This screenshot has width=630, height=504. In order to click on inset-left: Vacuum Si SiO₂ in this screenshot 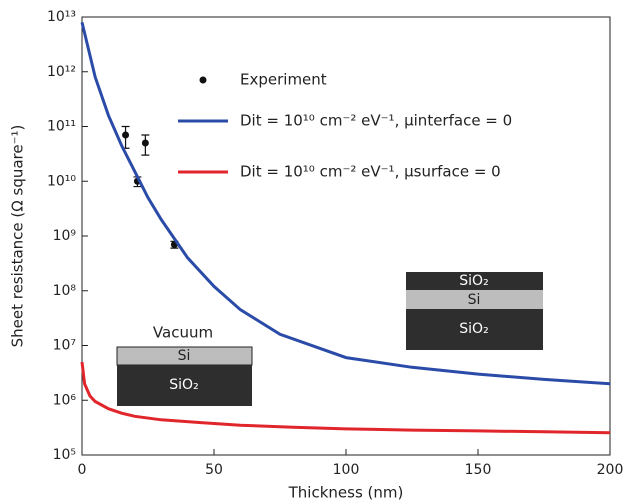, I will do `click(184, 365)`.